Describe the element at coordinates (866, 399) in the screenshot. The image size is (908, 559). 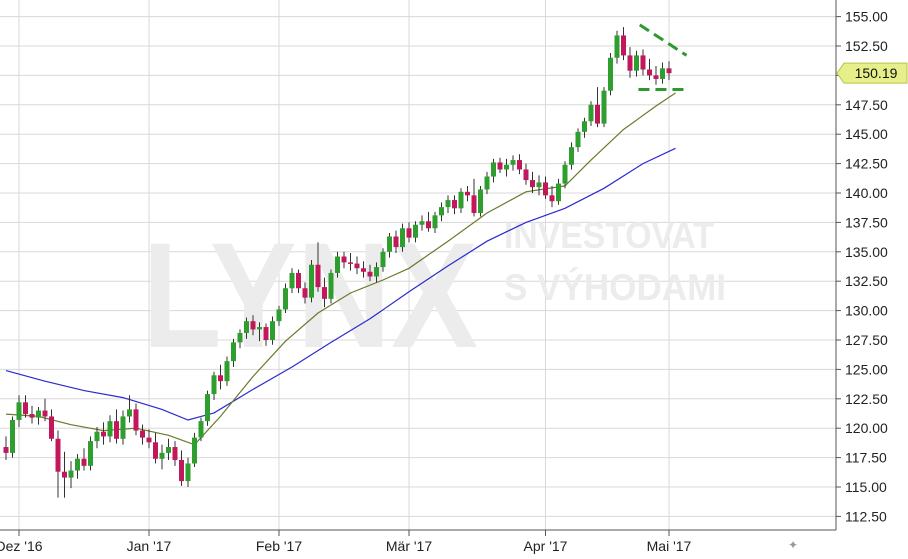
I see `y-tick-label: 122.50` at that location.